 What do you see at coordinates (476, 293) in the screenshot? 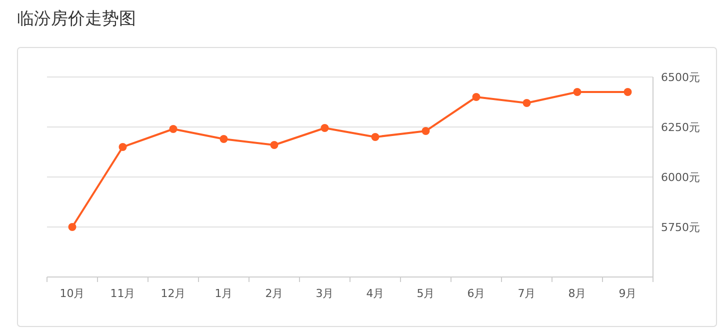
I see `xtick: 6月` at bounding box center [476, 293].